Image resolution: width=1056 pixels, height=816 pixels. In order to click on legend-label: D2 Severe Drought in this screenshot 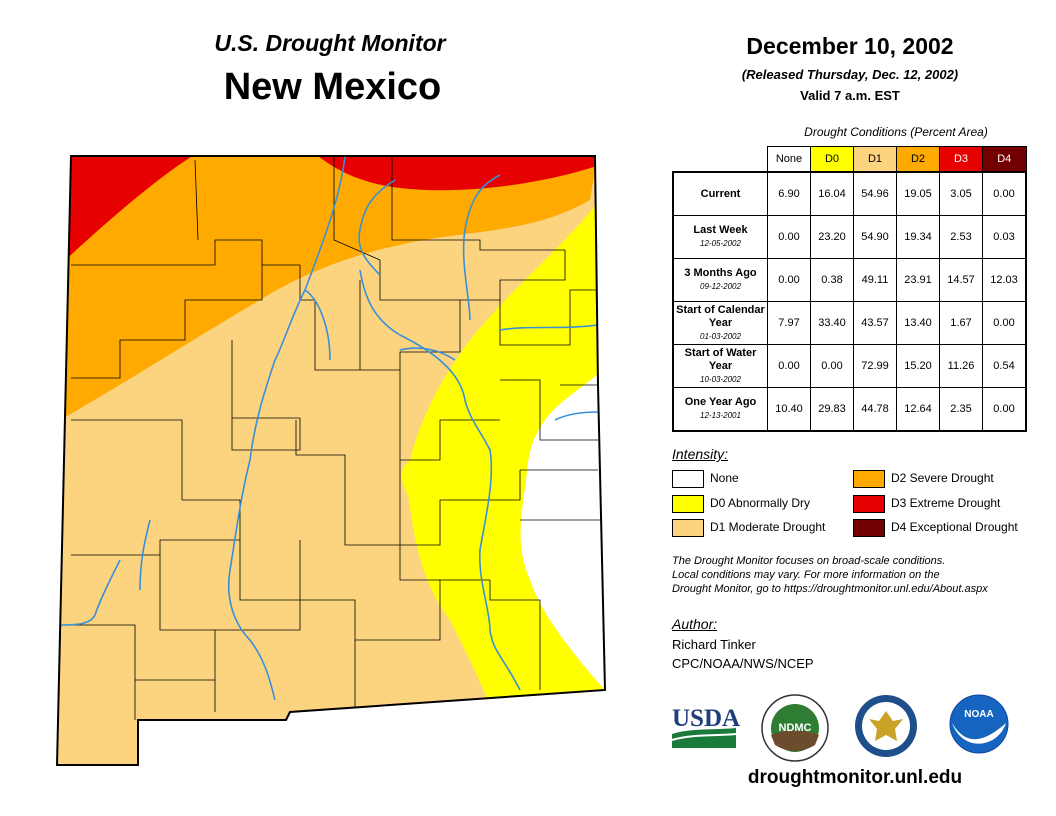, I will do `click(942, 478)`.